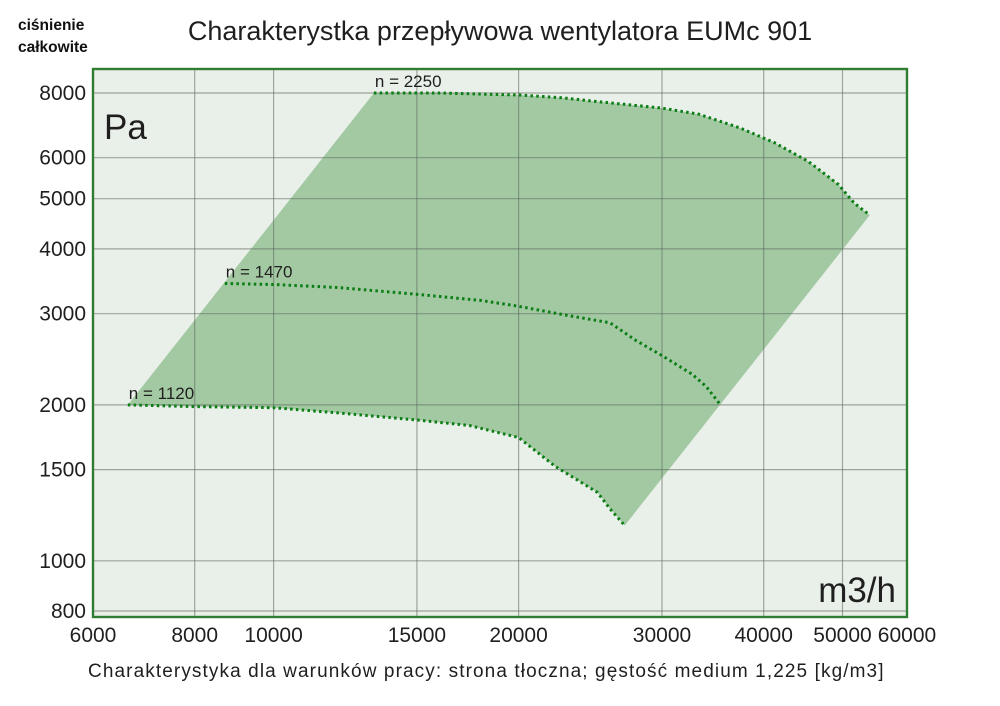 This screenshot has width=1000, height=706. What do you see at coordinates (53, 37) in the screenshot?
I see `y-axis-title: ciśnienie całkowite` at bounding box center [53, 37].